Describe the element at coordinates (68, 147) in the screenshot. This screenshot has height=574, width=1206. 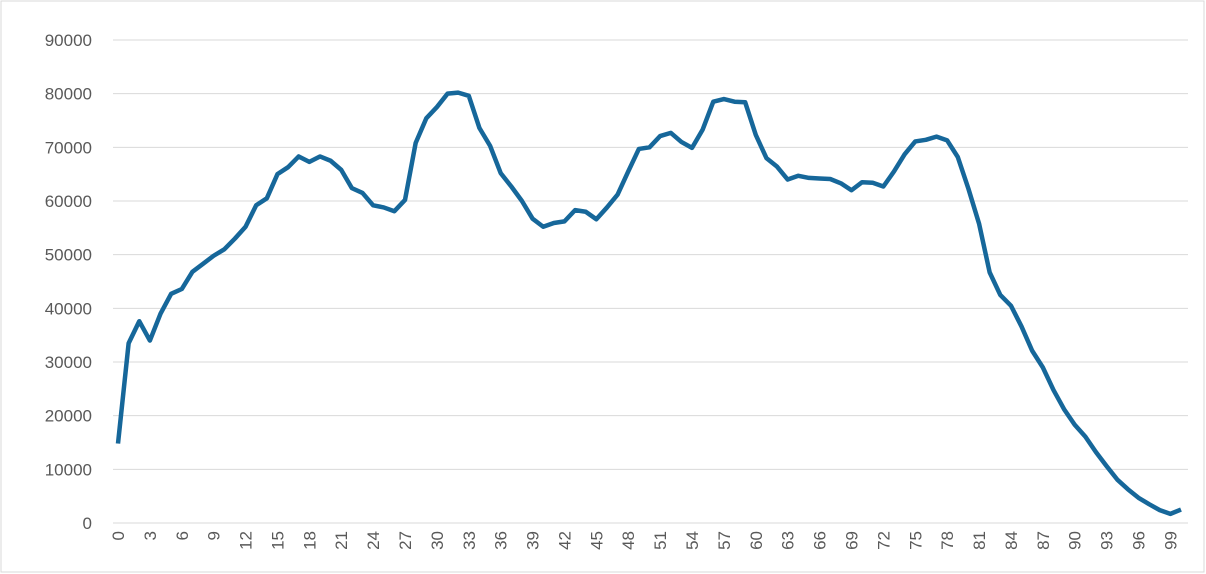
I see `y-tick-label: 70000` at that location.